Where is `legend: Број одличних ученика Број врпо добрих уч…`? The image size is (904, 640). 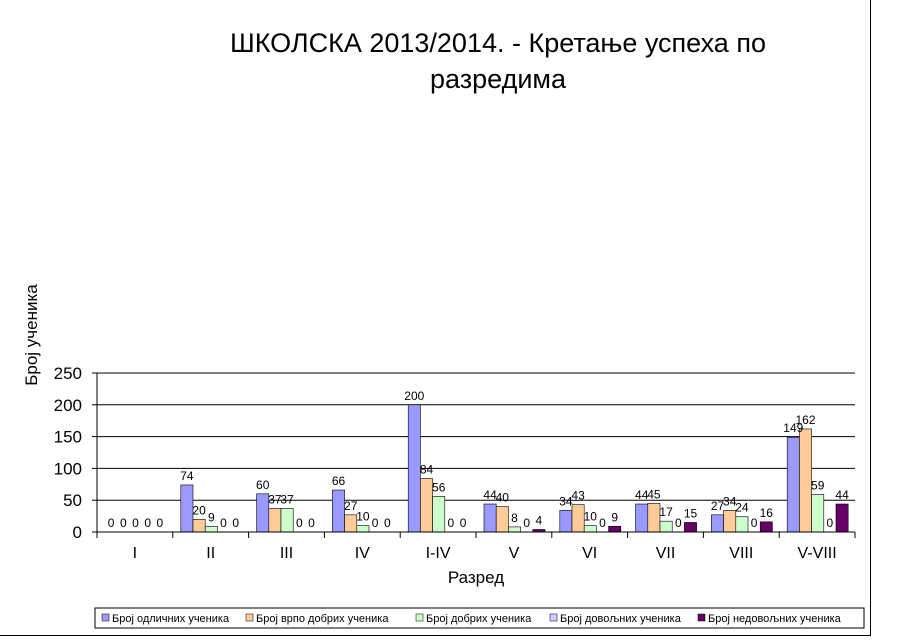
legend: Број одличних ученика Број врпо добрих уч… is located at coordinates (479, 618).